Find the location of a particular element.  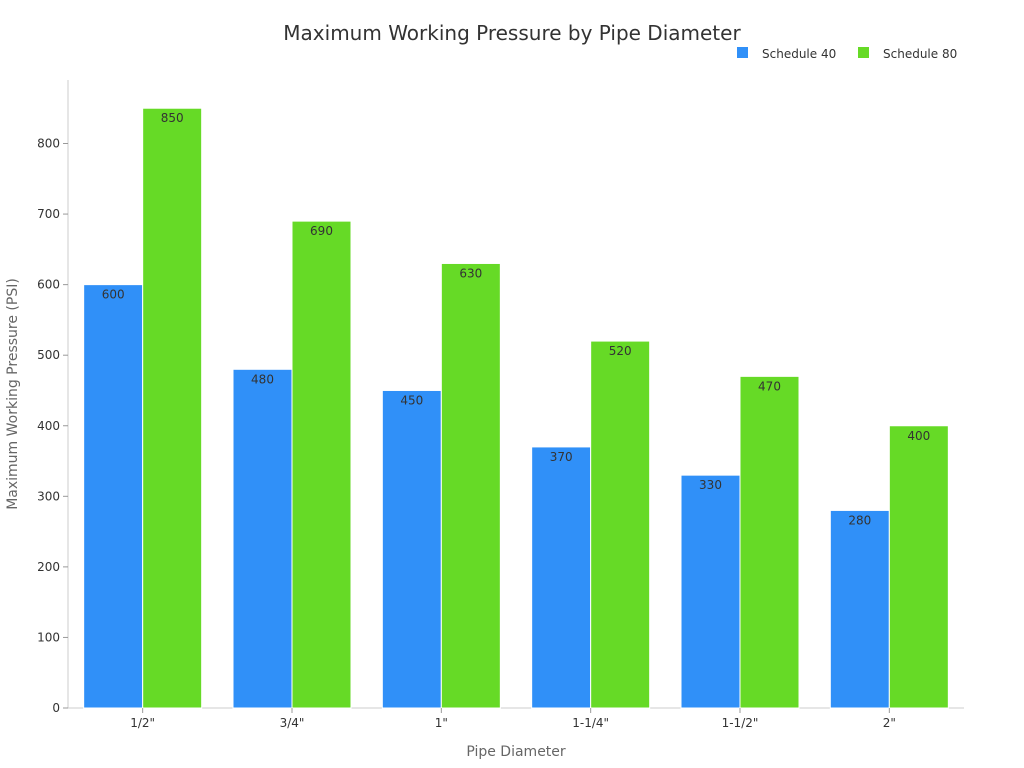

data-label: 690 is located at coordinates (321, 231).